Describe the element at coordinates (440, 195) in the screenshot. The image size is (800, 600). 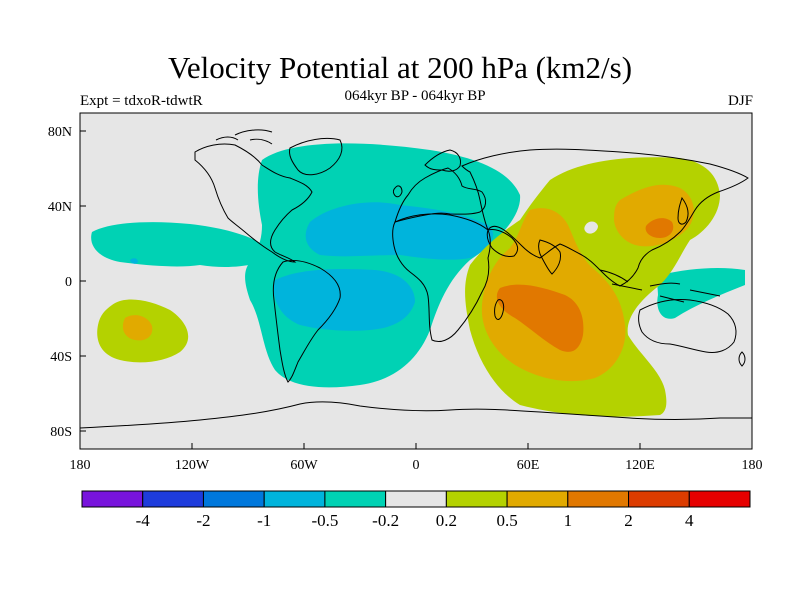
I see `coast-europe` at that location.